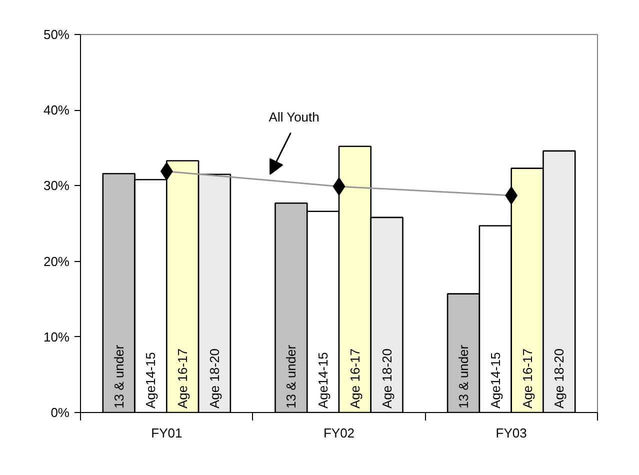 Image resolution: width=639 pixels, height=475 pixels. Describe the element at coordinates (150, 380) in the screenshot. I see `series-label: Age14-15` at that location.